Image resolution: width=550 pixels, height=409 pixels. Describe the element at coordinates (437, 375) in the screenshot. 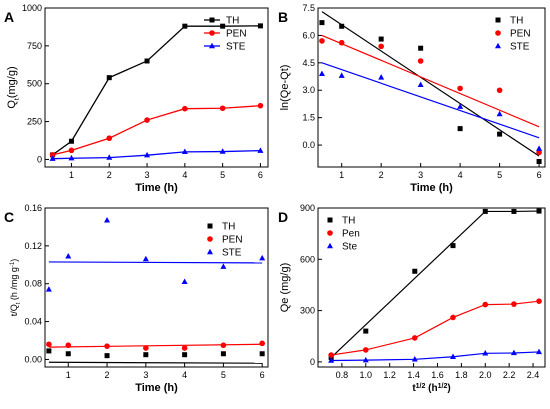

I see `x-tick-label: 1.6` at that location.